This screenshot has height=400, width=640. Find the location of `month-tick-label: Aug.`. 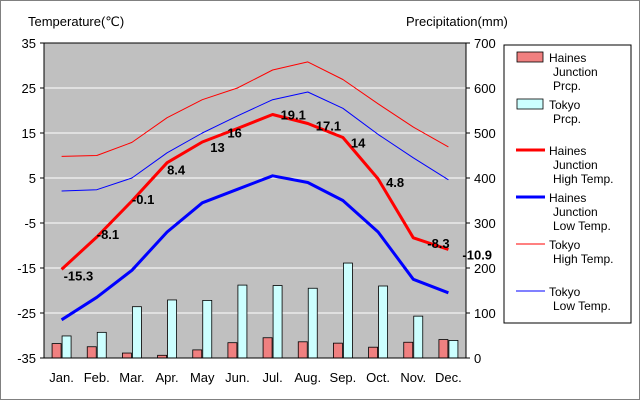

month-tick-label: Aug. is located at coordinates (307, 377).